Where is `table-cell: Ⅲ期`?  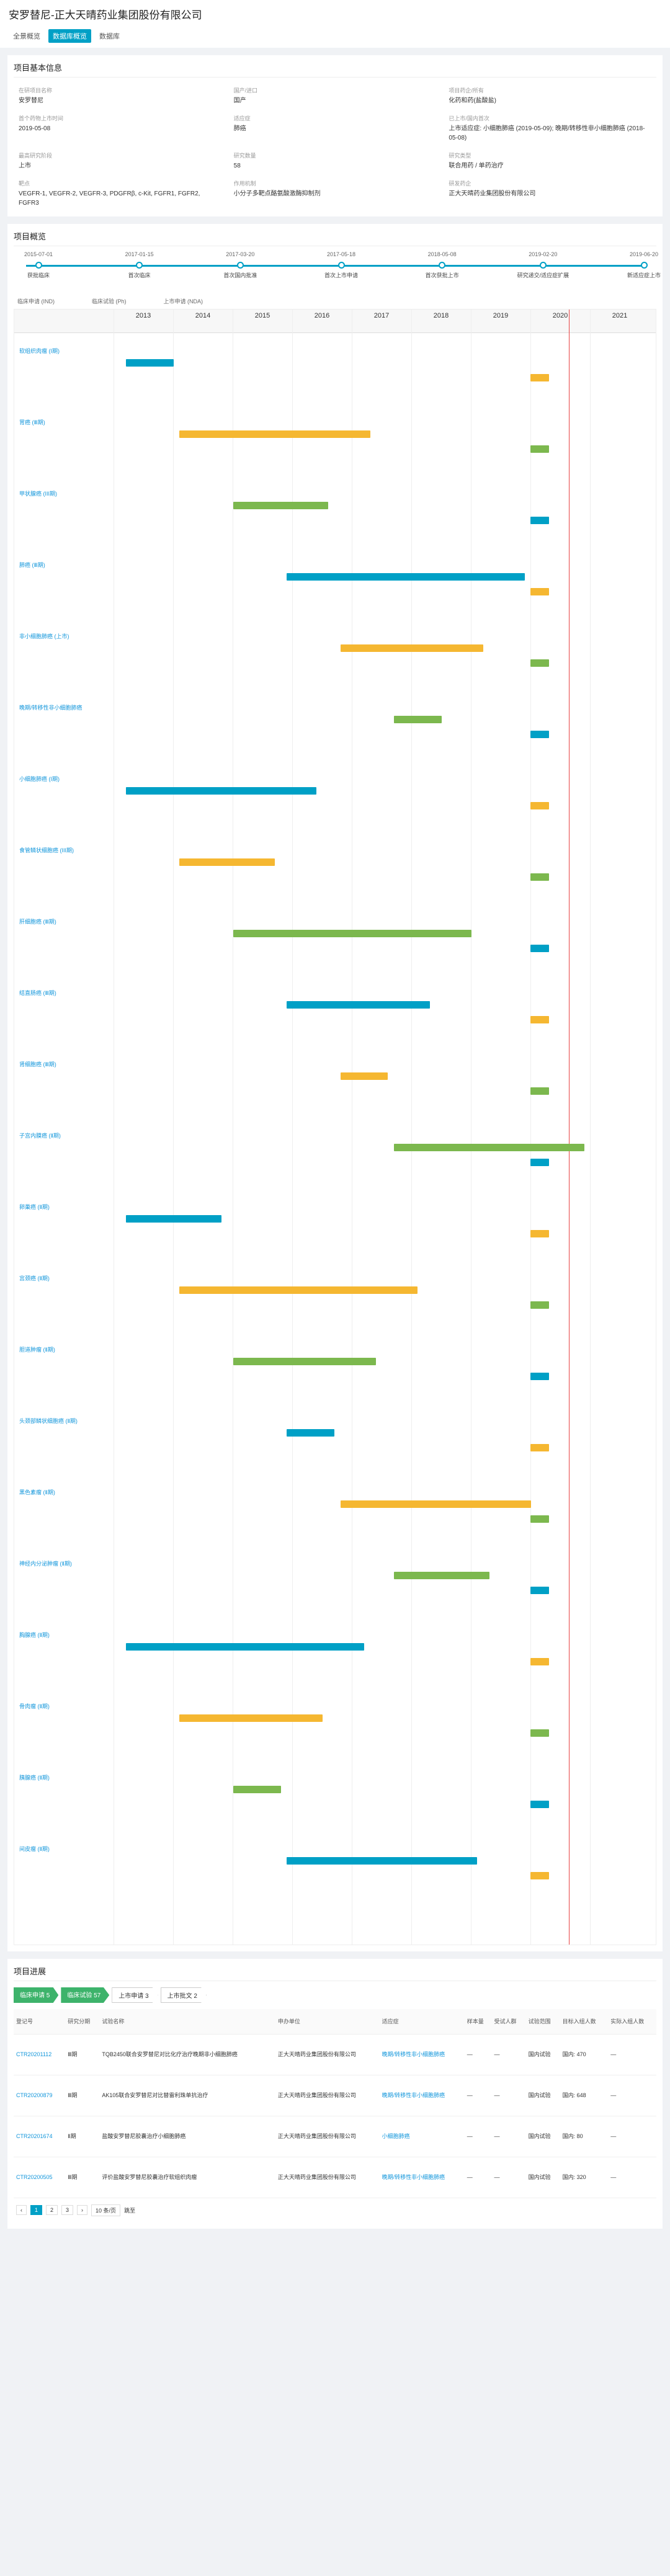
table-cell: Ⅲ期 is located at coordinates (82, 2095).